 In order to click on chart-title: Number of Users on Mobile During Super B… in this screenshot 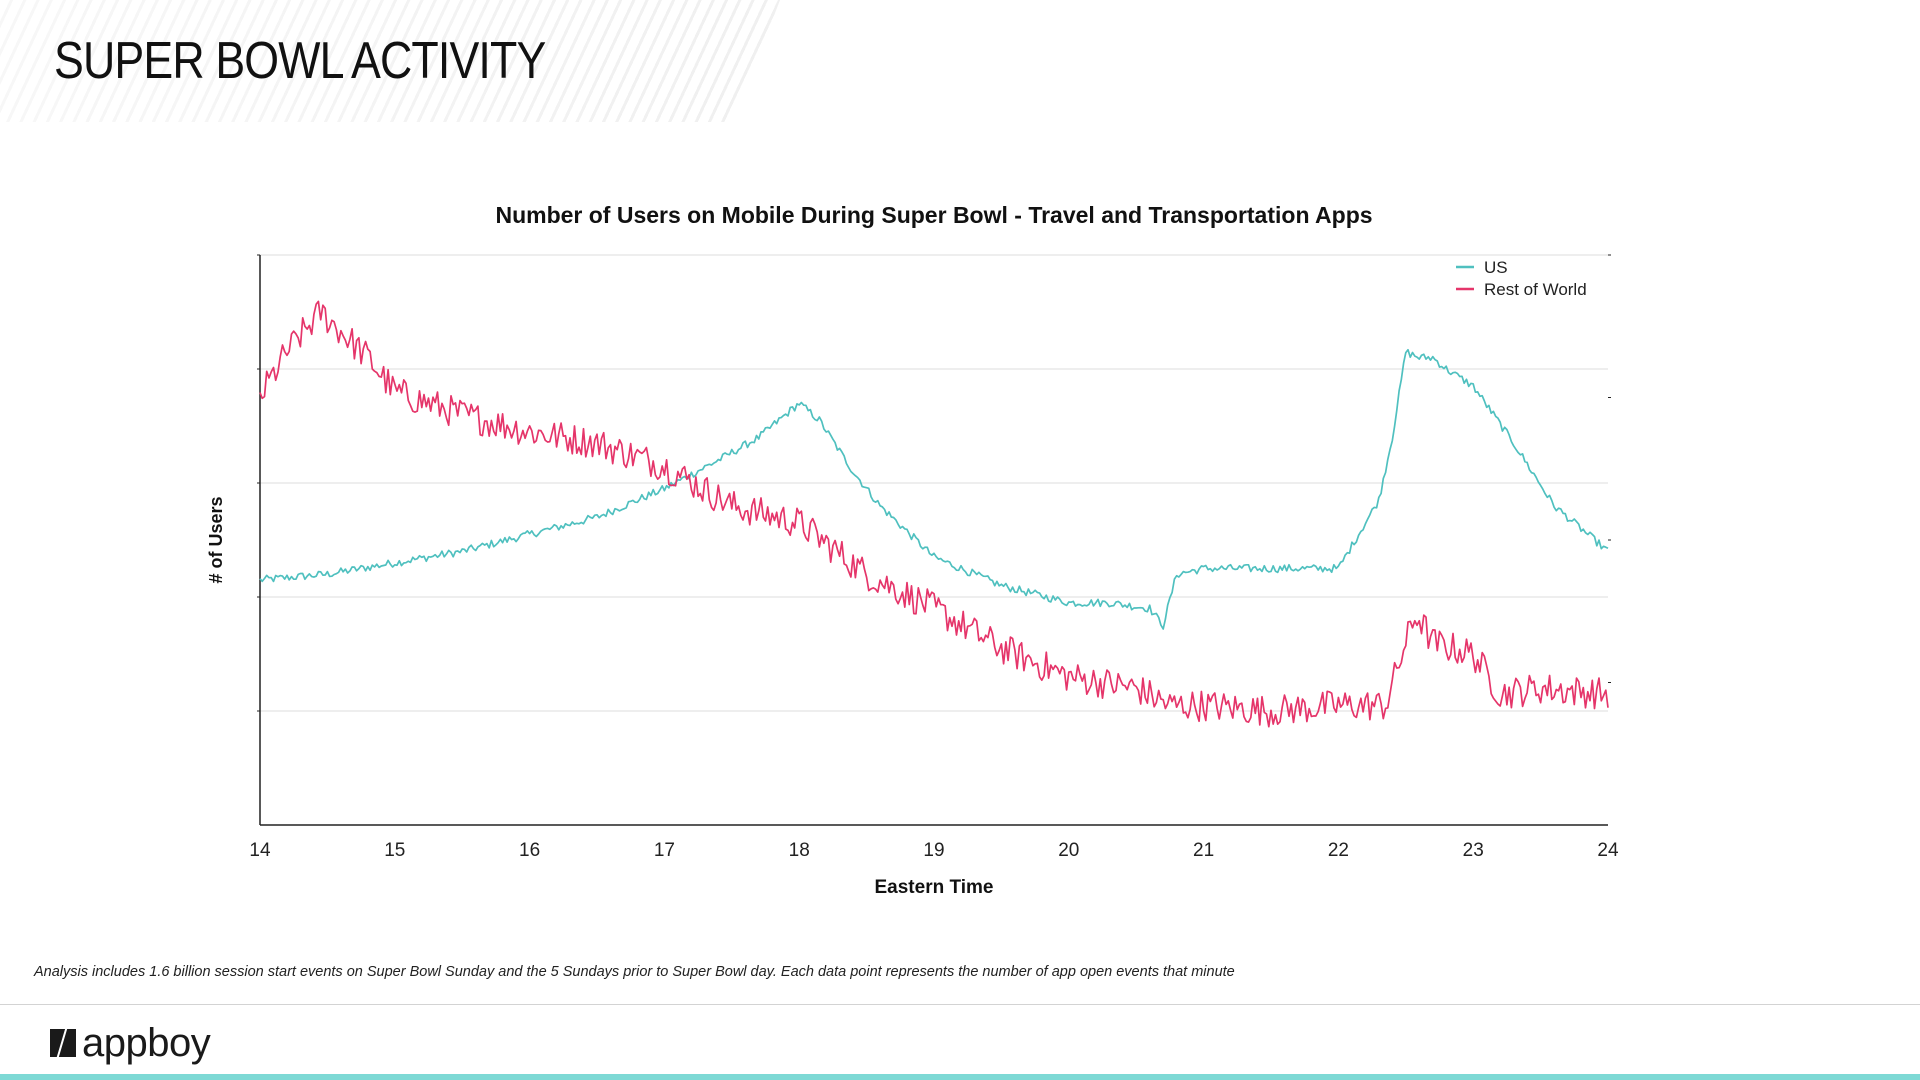, I will do `click(933, 215)`.